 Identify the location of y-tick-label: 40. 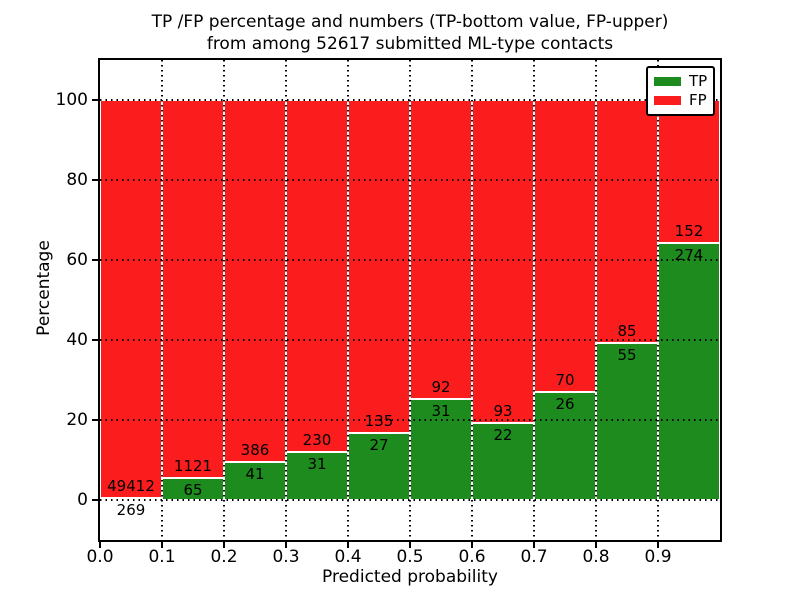
(77, 340).